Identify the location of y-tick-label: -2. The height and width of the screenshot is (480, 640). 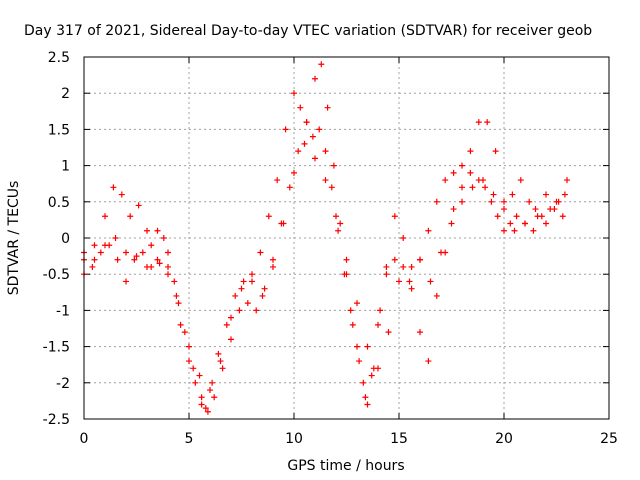
(63, 384).